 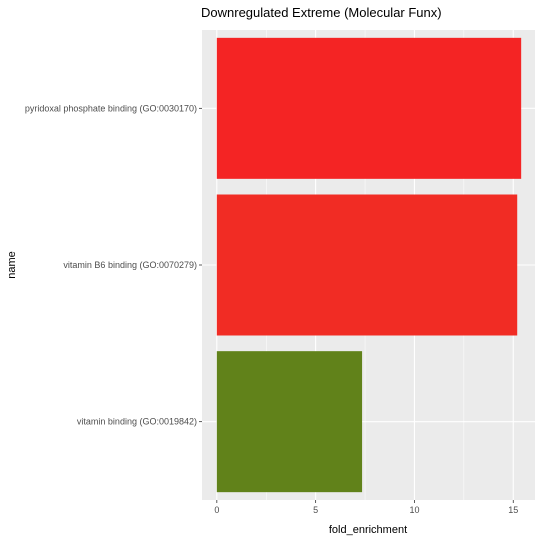 What do you see at coordinates (216, 510) in the screenshot?
I see `x-tick-label: 0` at bounding box center [216, 510].